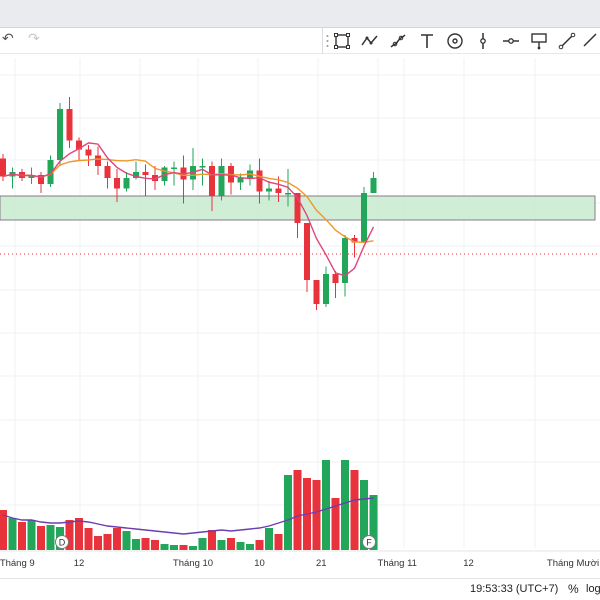  I want to click on circle-tool, so click(455, 41).